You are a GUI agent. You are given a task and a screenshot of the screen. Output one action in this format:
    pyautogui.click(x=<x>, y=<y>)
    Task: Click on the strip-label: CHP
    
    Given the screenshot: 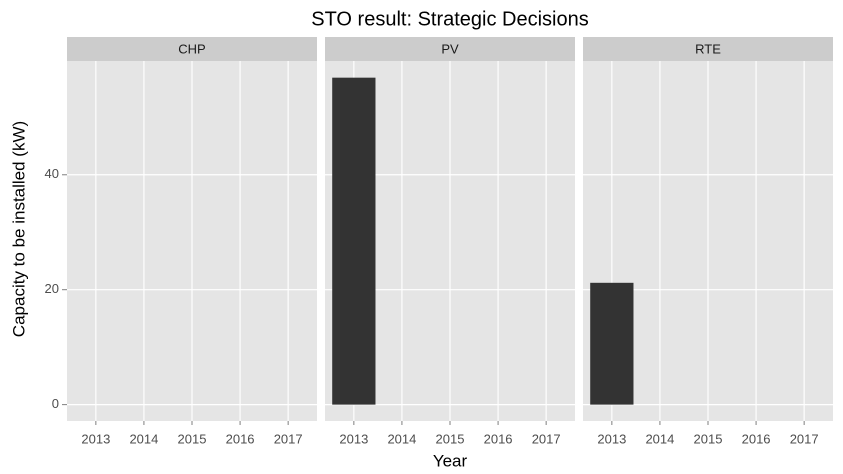 What is the action you would take?
    pyautogui.click(x=191, y=48)
    